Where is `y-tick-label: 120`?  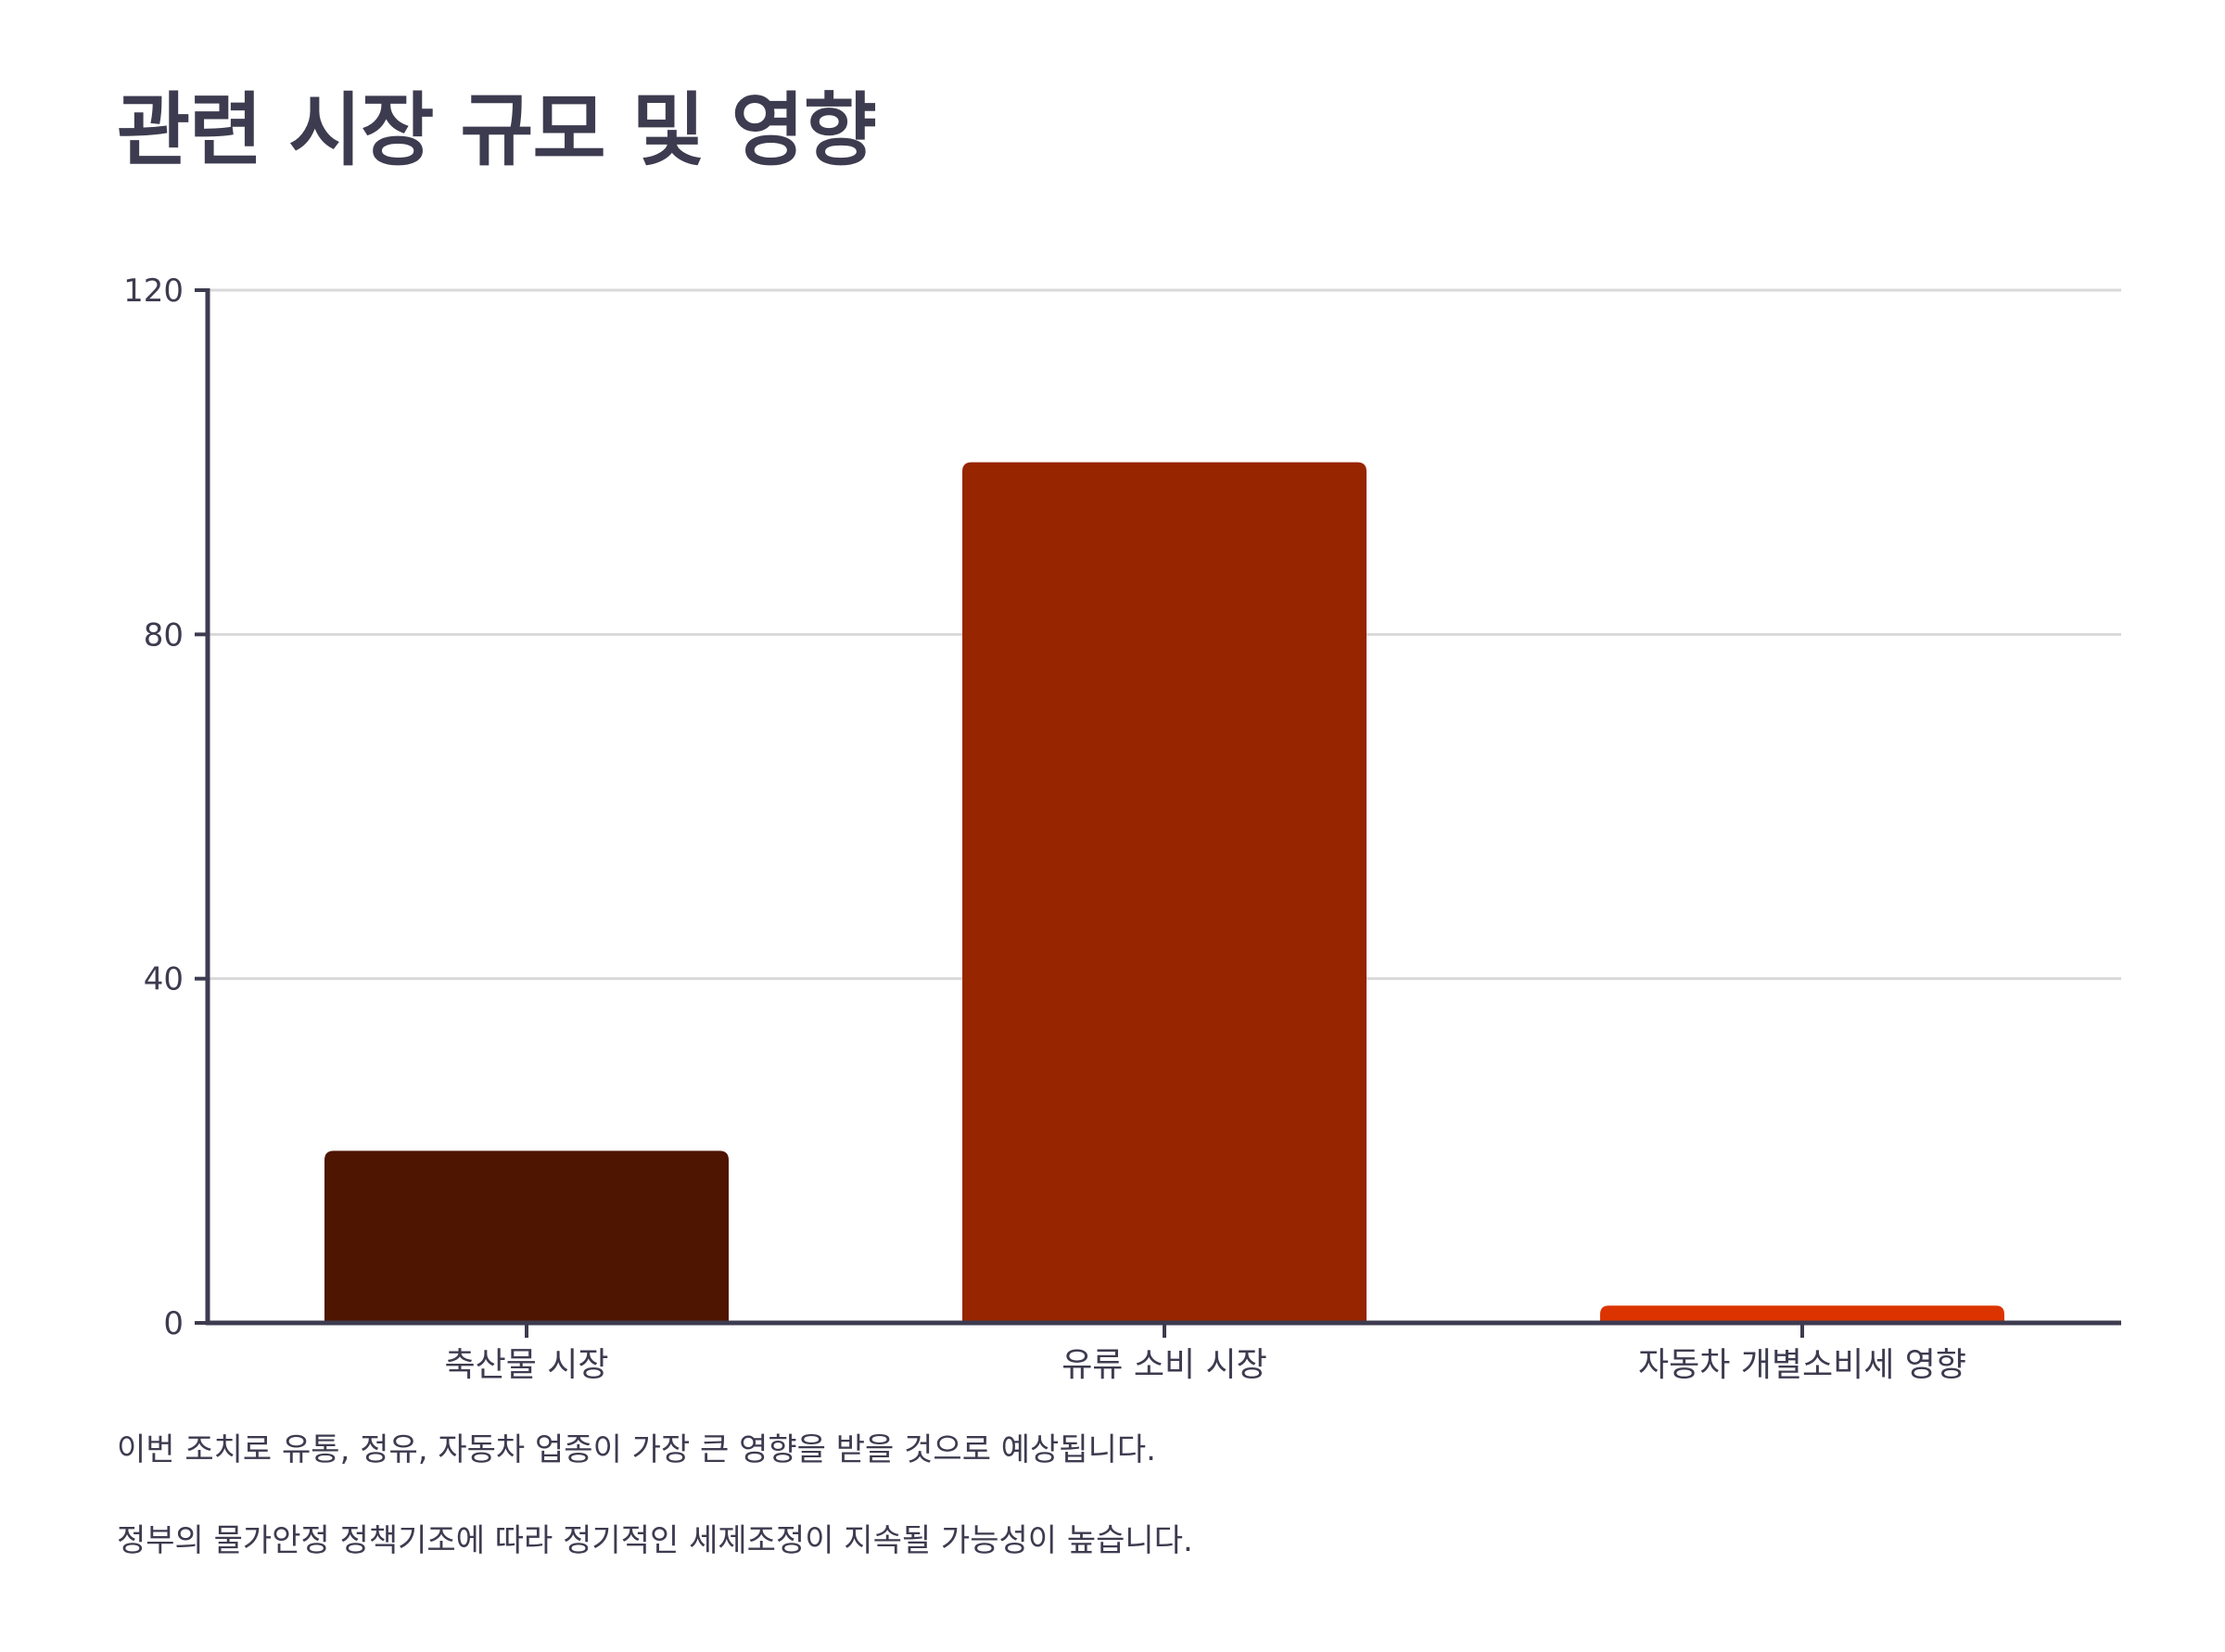
y-tick-label: 120 is located at coordinates (153, 291).